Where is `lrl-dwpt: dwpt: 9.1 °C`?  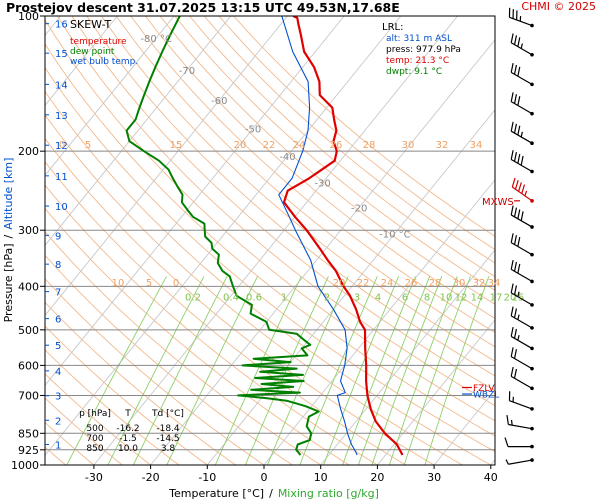 lrl-dwpt: dwpt: 9.1 °C is located at coordinates (414, 72).